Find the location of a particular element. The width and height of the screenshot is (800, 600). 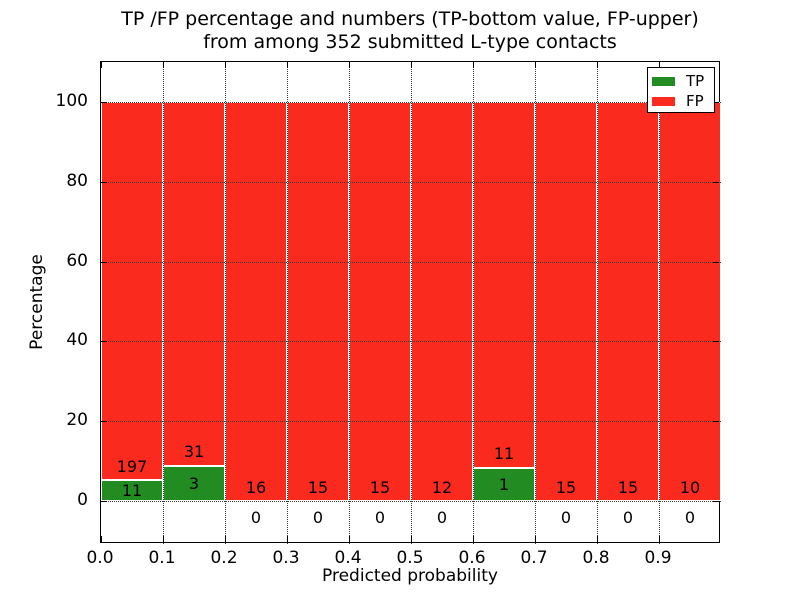

chart-title-line2: from among 352 submitted L-type contacts is located at coordinates (410, 42).